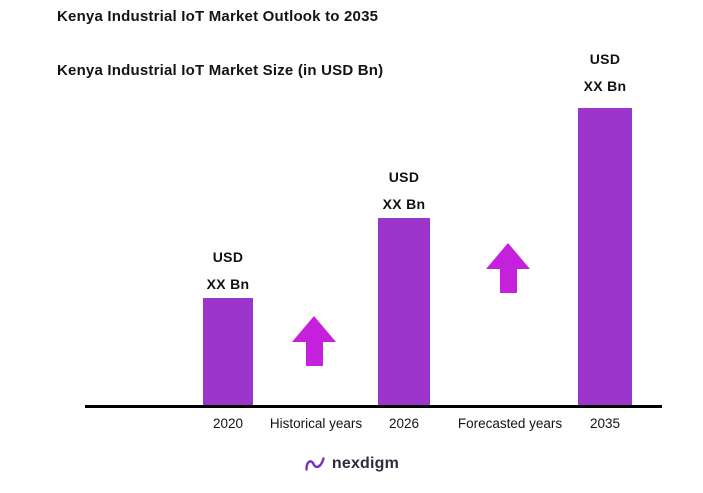 This screenshot has width=703, height=493. Describe the element at coordinates (316, 423) in the screenshot. I see `annotation-label-historical-years: Historical years` at that location.